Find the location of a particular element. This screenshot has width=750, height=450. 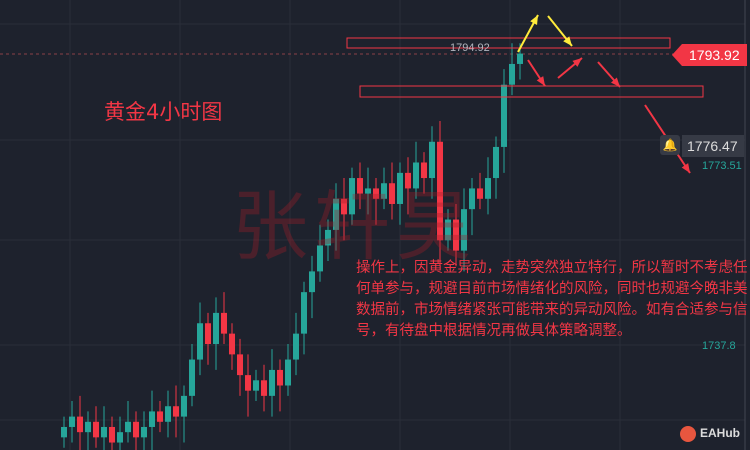

price-level-label: 1737.8 is located at coordinates (719, 346).